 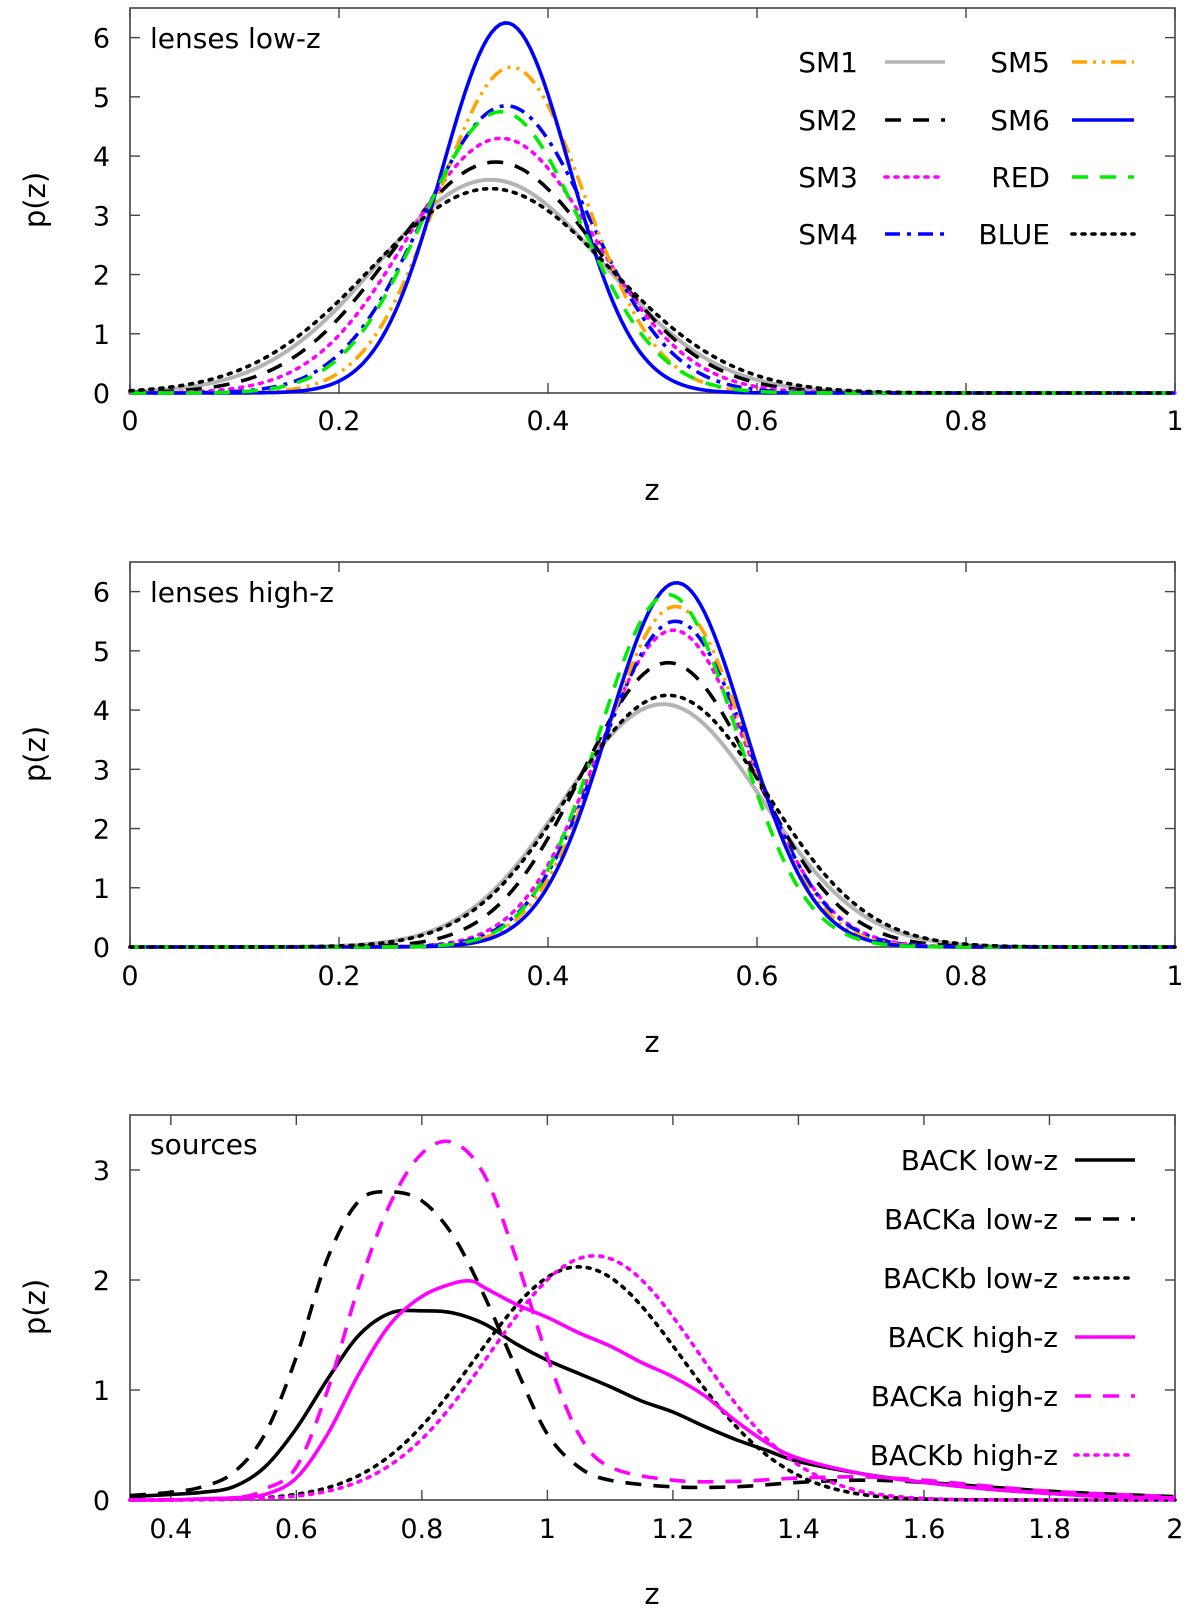 I want to click on x-tick-label: 1.6, so click(x=923, y=1529).